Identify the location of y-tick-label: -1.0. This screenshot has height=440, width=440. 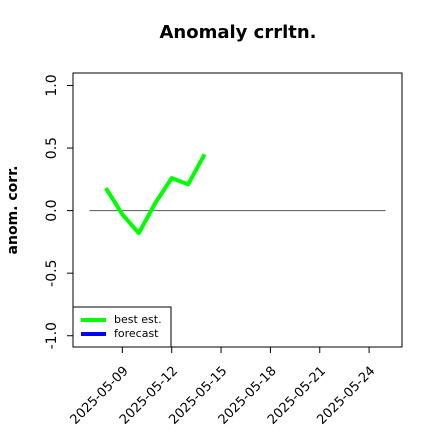
(52, 335).